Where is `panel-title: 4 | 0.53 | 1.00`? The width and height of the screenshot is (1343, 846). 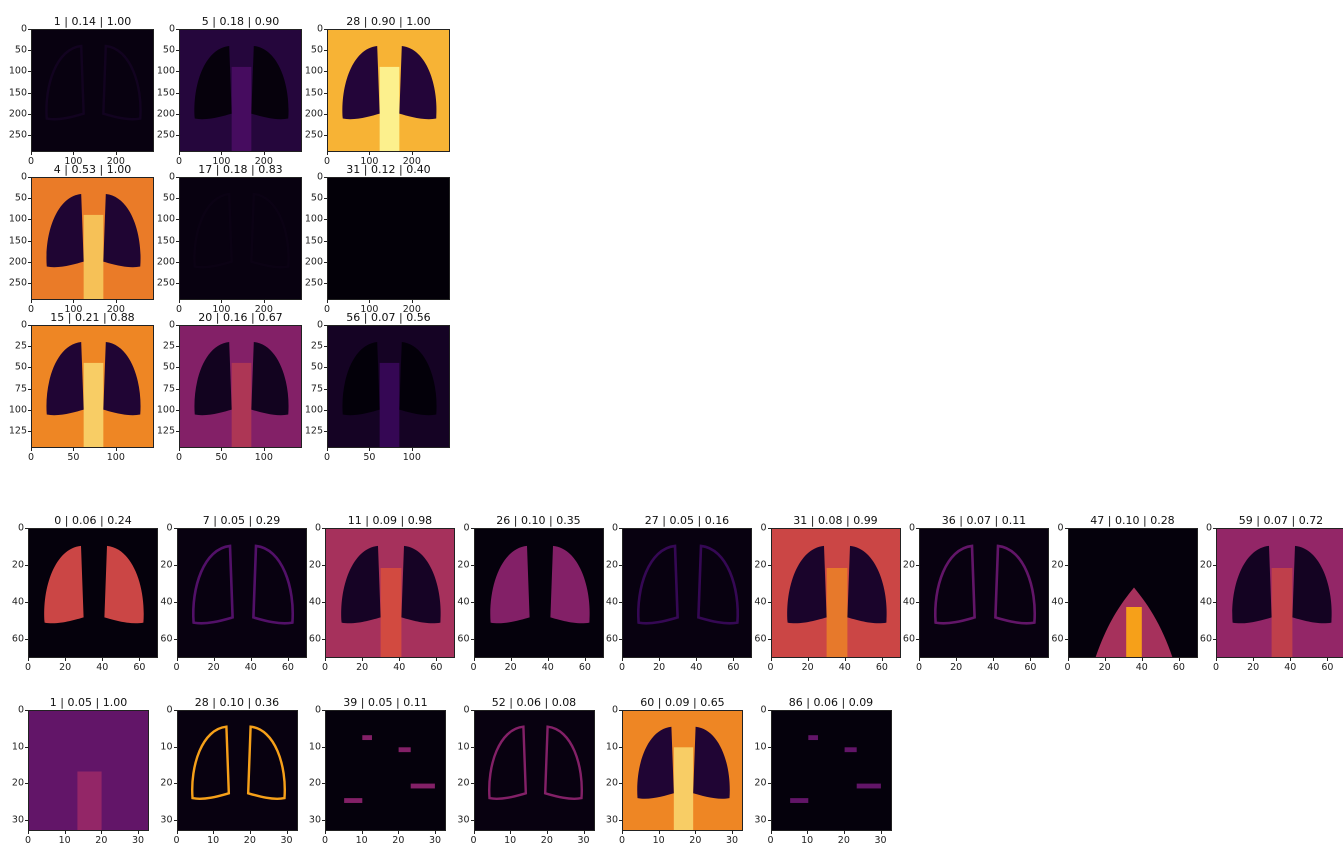 panel-title: 4 | 0.53 | 1.00 is located at coordinates (92, 169).